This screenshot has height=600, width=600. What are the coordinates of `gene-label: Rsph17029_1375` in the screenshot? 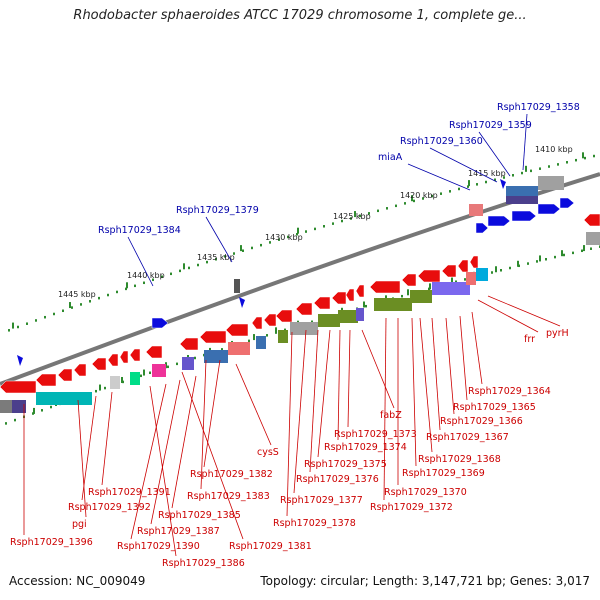 It's located at (345, 464).